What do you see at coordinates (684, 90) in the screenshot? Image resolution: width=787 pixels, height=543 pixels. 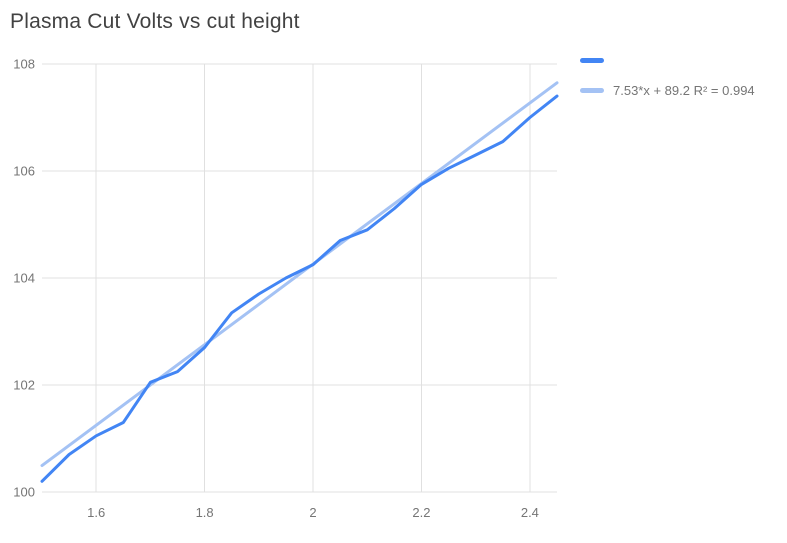 I see `legend-label-trendline-equation: 7.53*x + 89.2 R² = 0.994` at bounding box center [684, 90].